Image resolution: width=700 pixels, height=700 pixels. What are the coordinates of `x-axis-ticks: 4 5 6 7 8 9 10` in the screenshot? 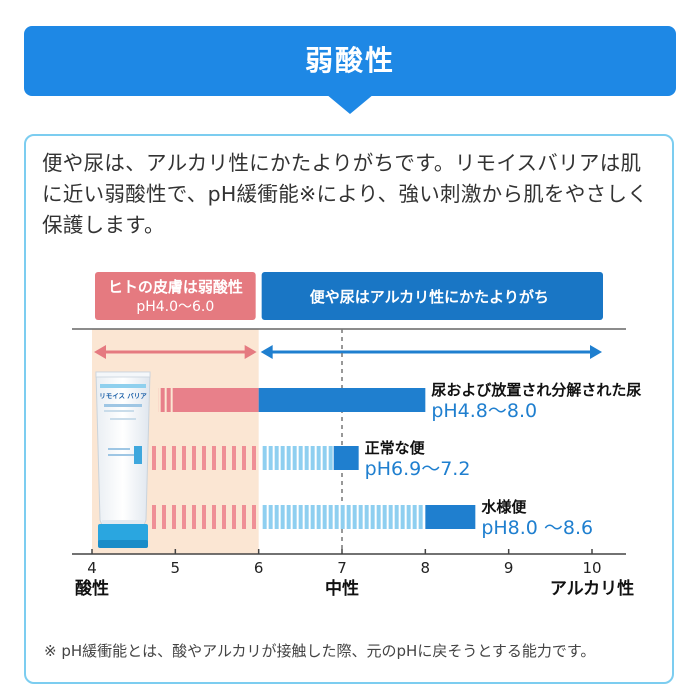 It's located at (344, 563).